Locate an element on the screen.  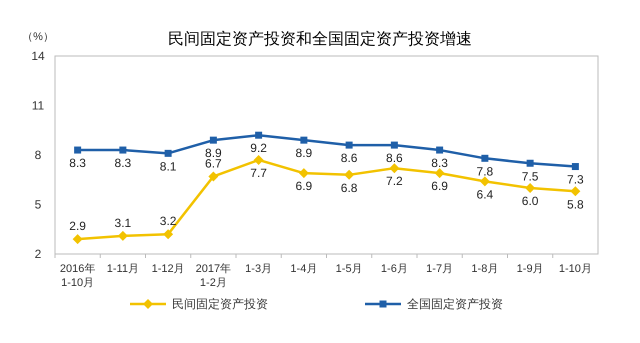
data-label: 7.5 is located at coordinates (530, 176).